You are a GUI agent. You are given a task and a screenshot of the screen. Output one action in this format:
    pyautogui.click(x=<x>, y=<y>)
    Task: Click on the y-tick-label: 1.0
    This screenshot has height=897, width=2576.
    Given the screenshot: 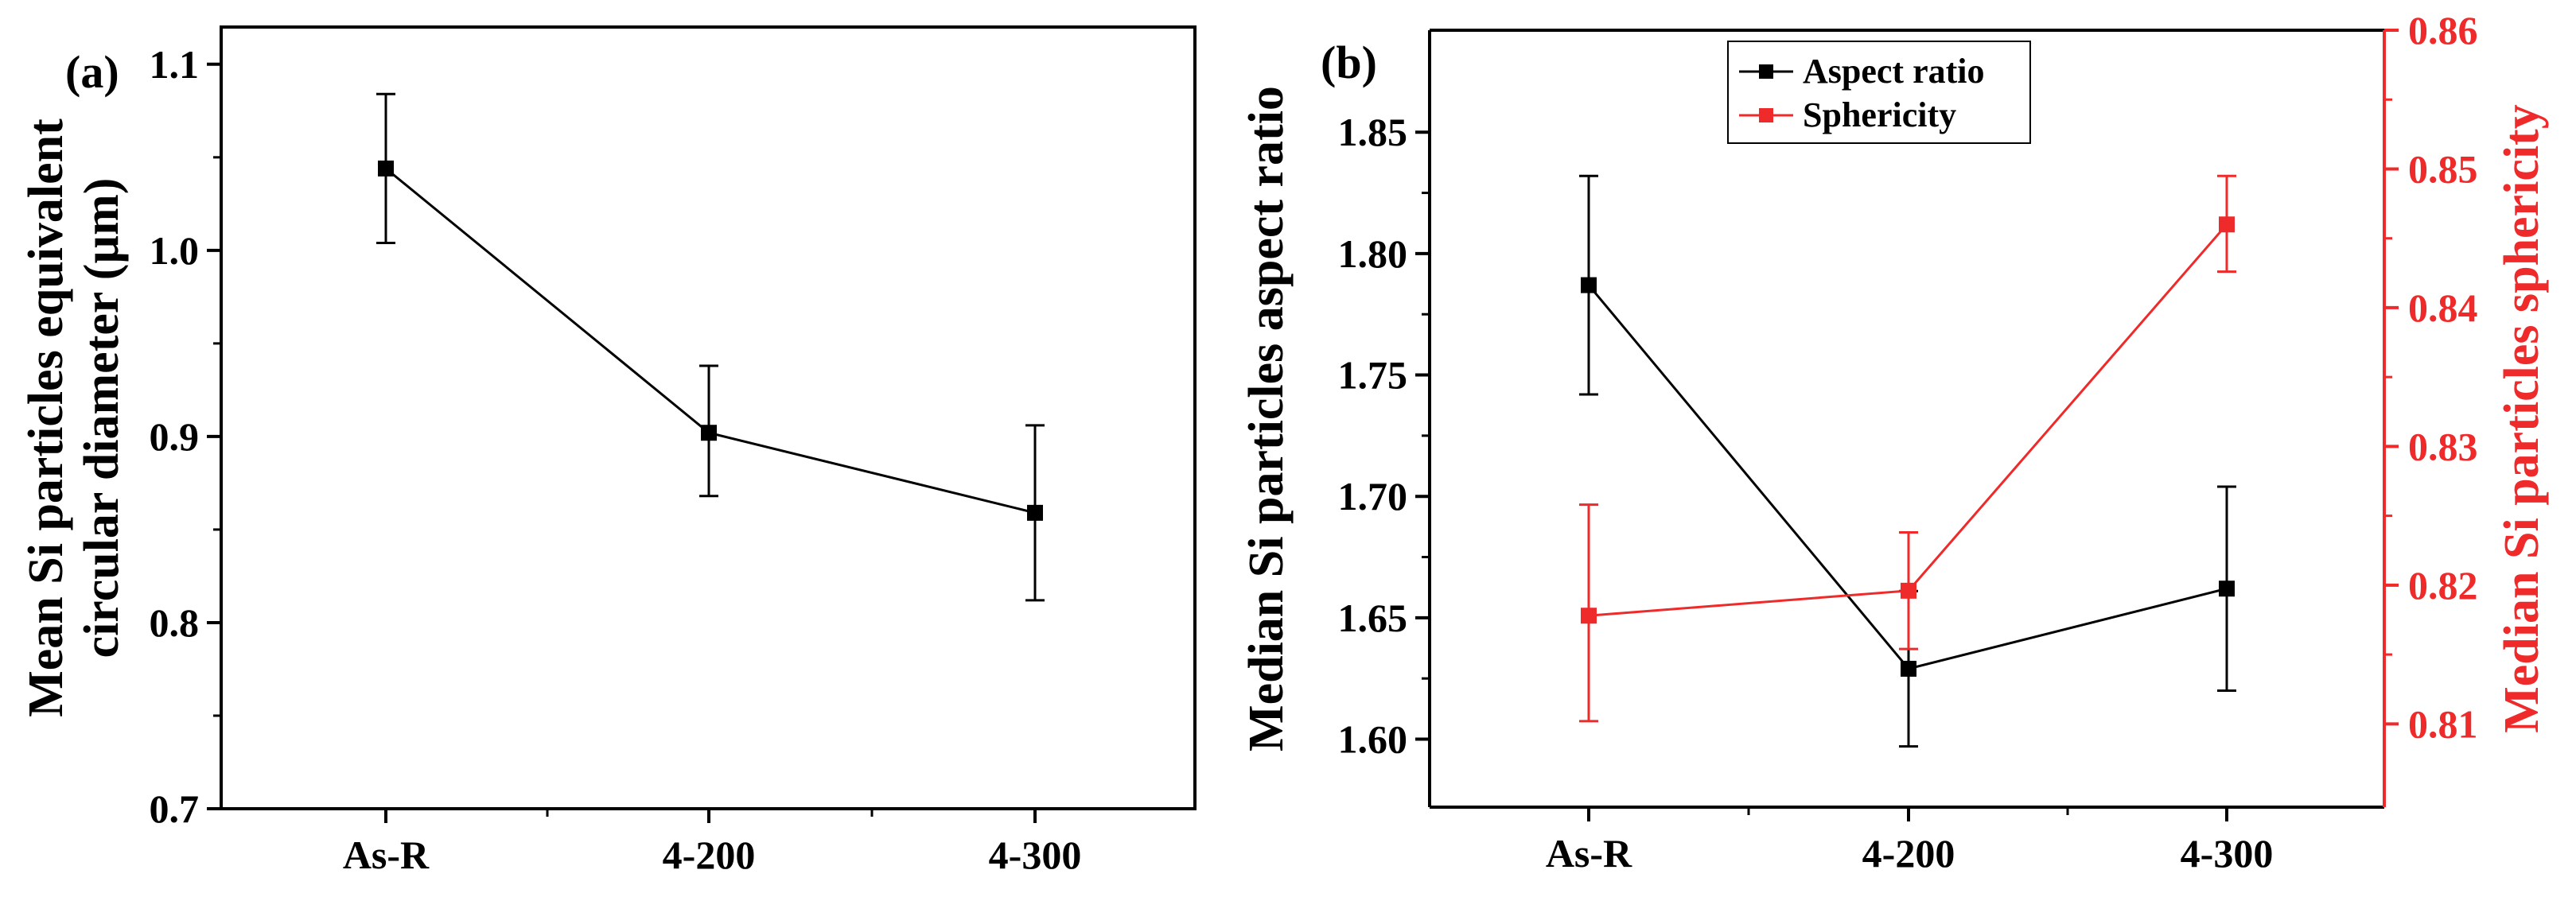 What is the action you would take?
    pyautogui.click(x=175, y=251)
    